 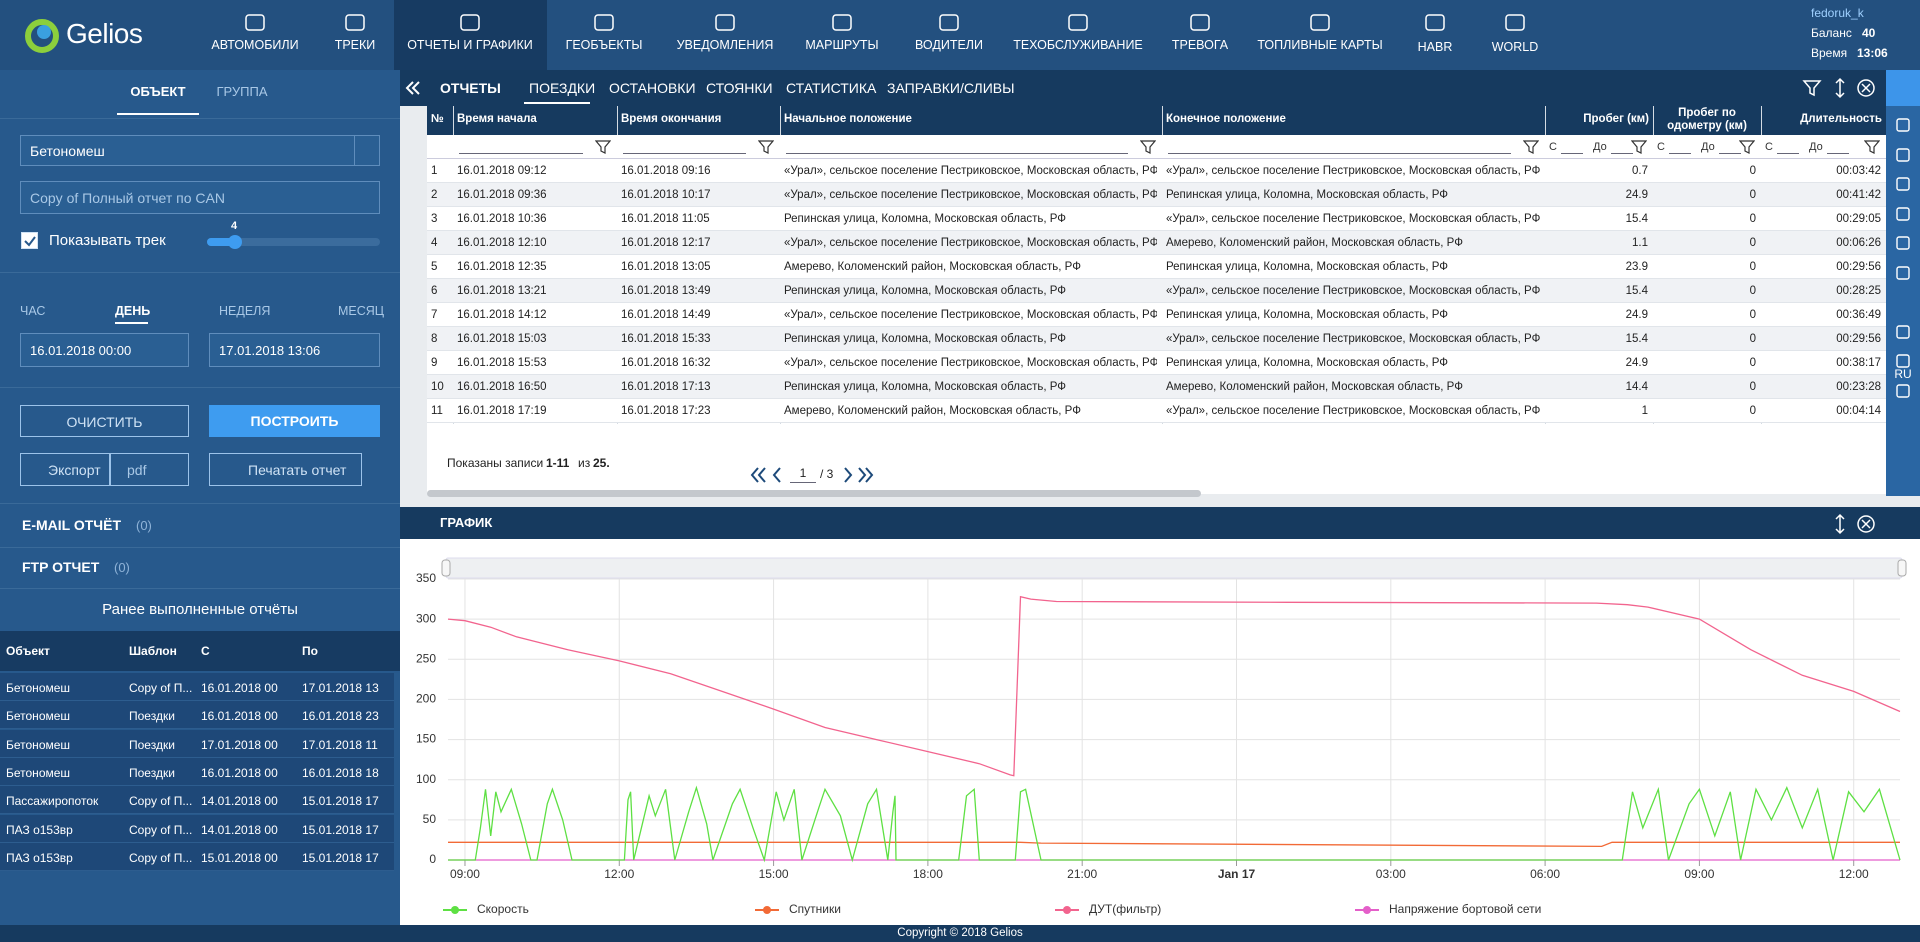 What do you see at coordinates (601, 463) in the screenshot?
I see `pager-total: 25.` at bounding box center [601, 463].